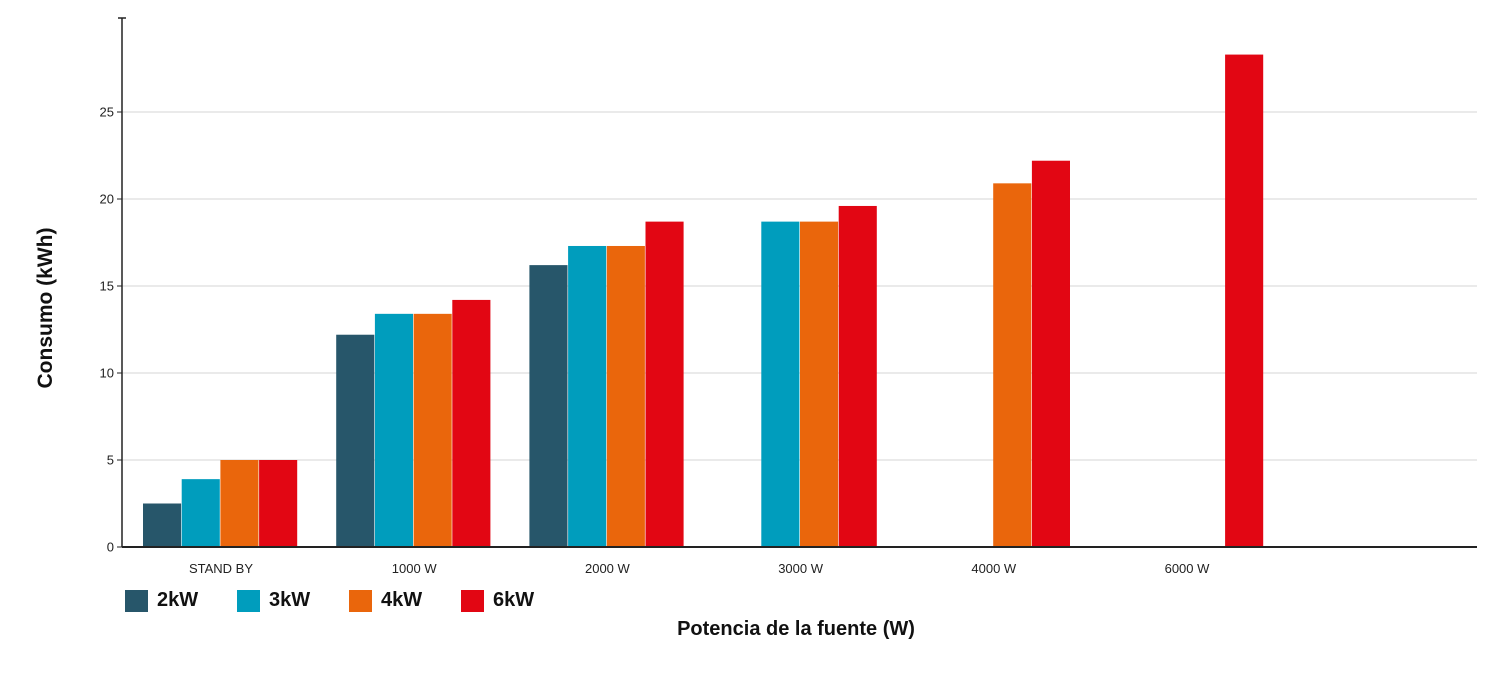 This screenshot has height=675, width=1500. What do you see at coordinates (415, 568) in the screenshot?
I see `x-tick-label: 1000 W` at bounding box center [415, 568].